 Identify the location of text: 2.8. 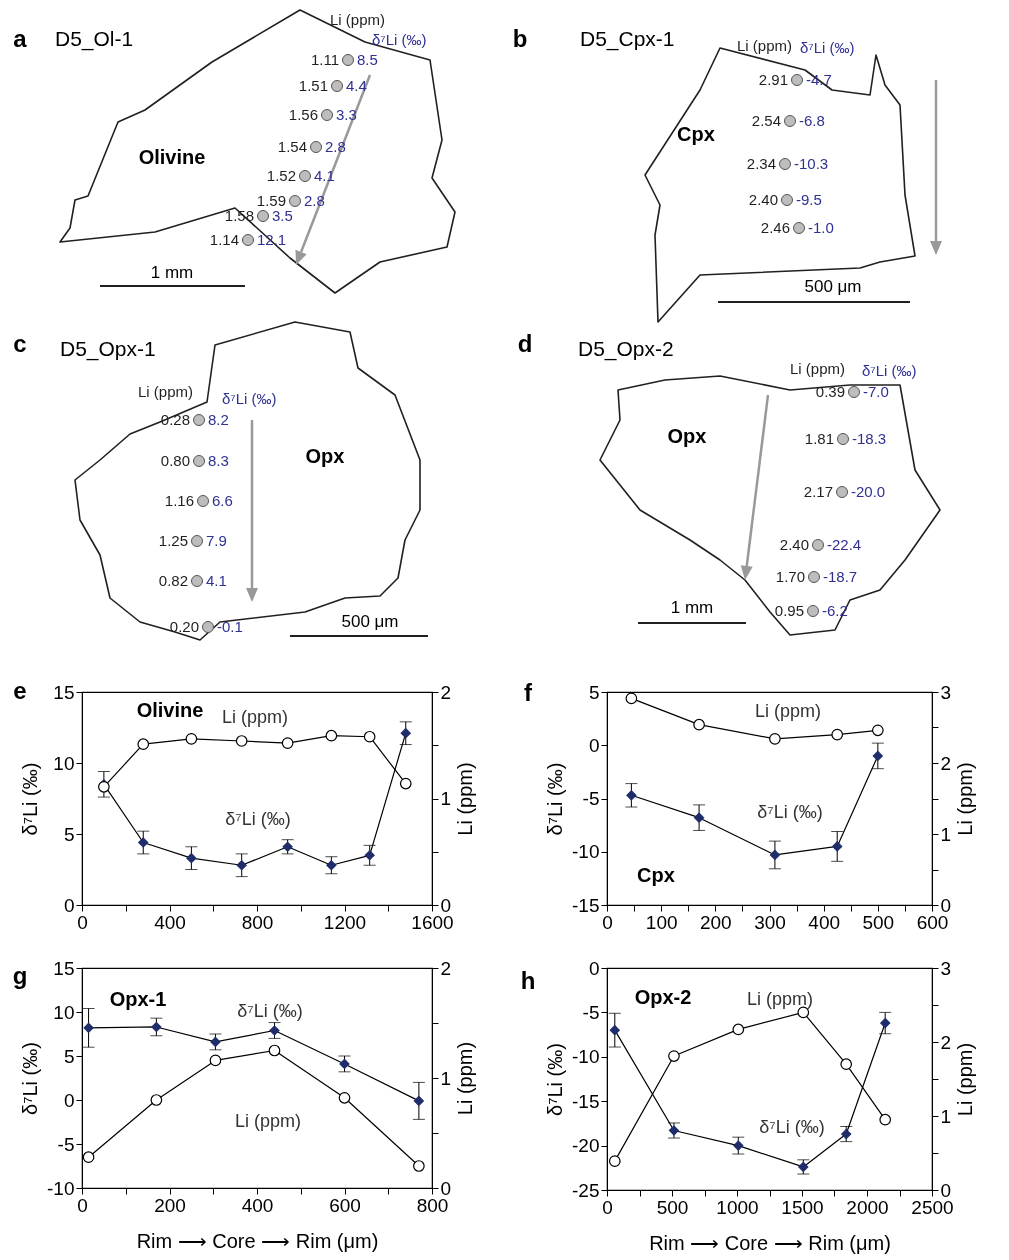
(335, 146).